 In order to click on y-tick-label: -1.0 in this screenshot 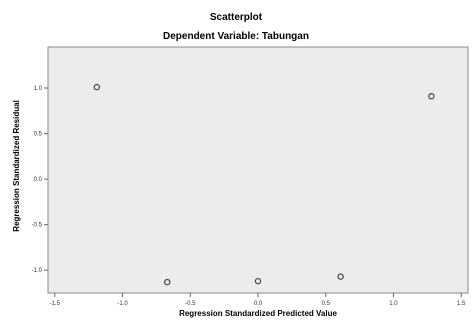, I will do `click(37, 271)`.